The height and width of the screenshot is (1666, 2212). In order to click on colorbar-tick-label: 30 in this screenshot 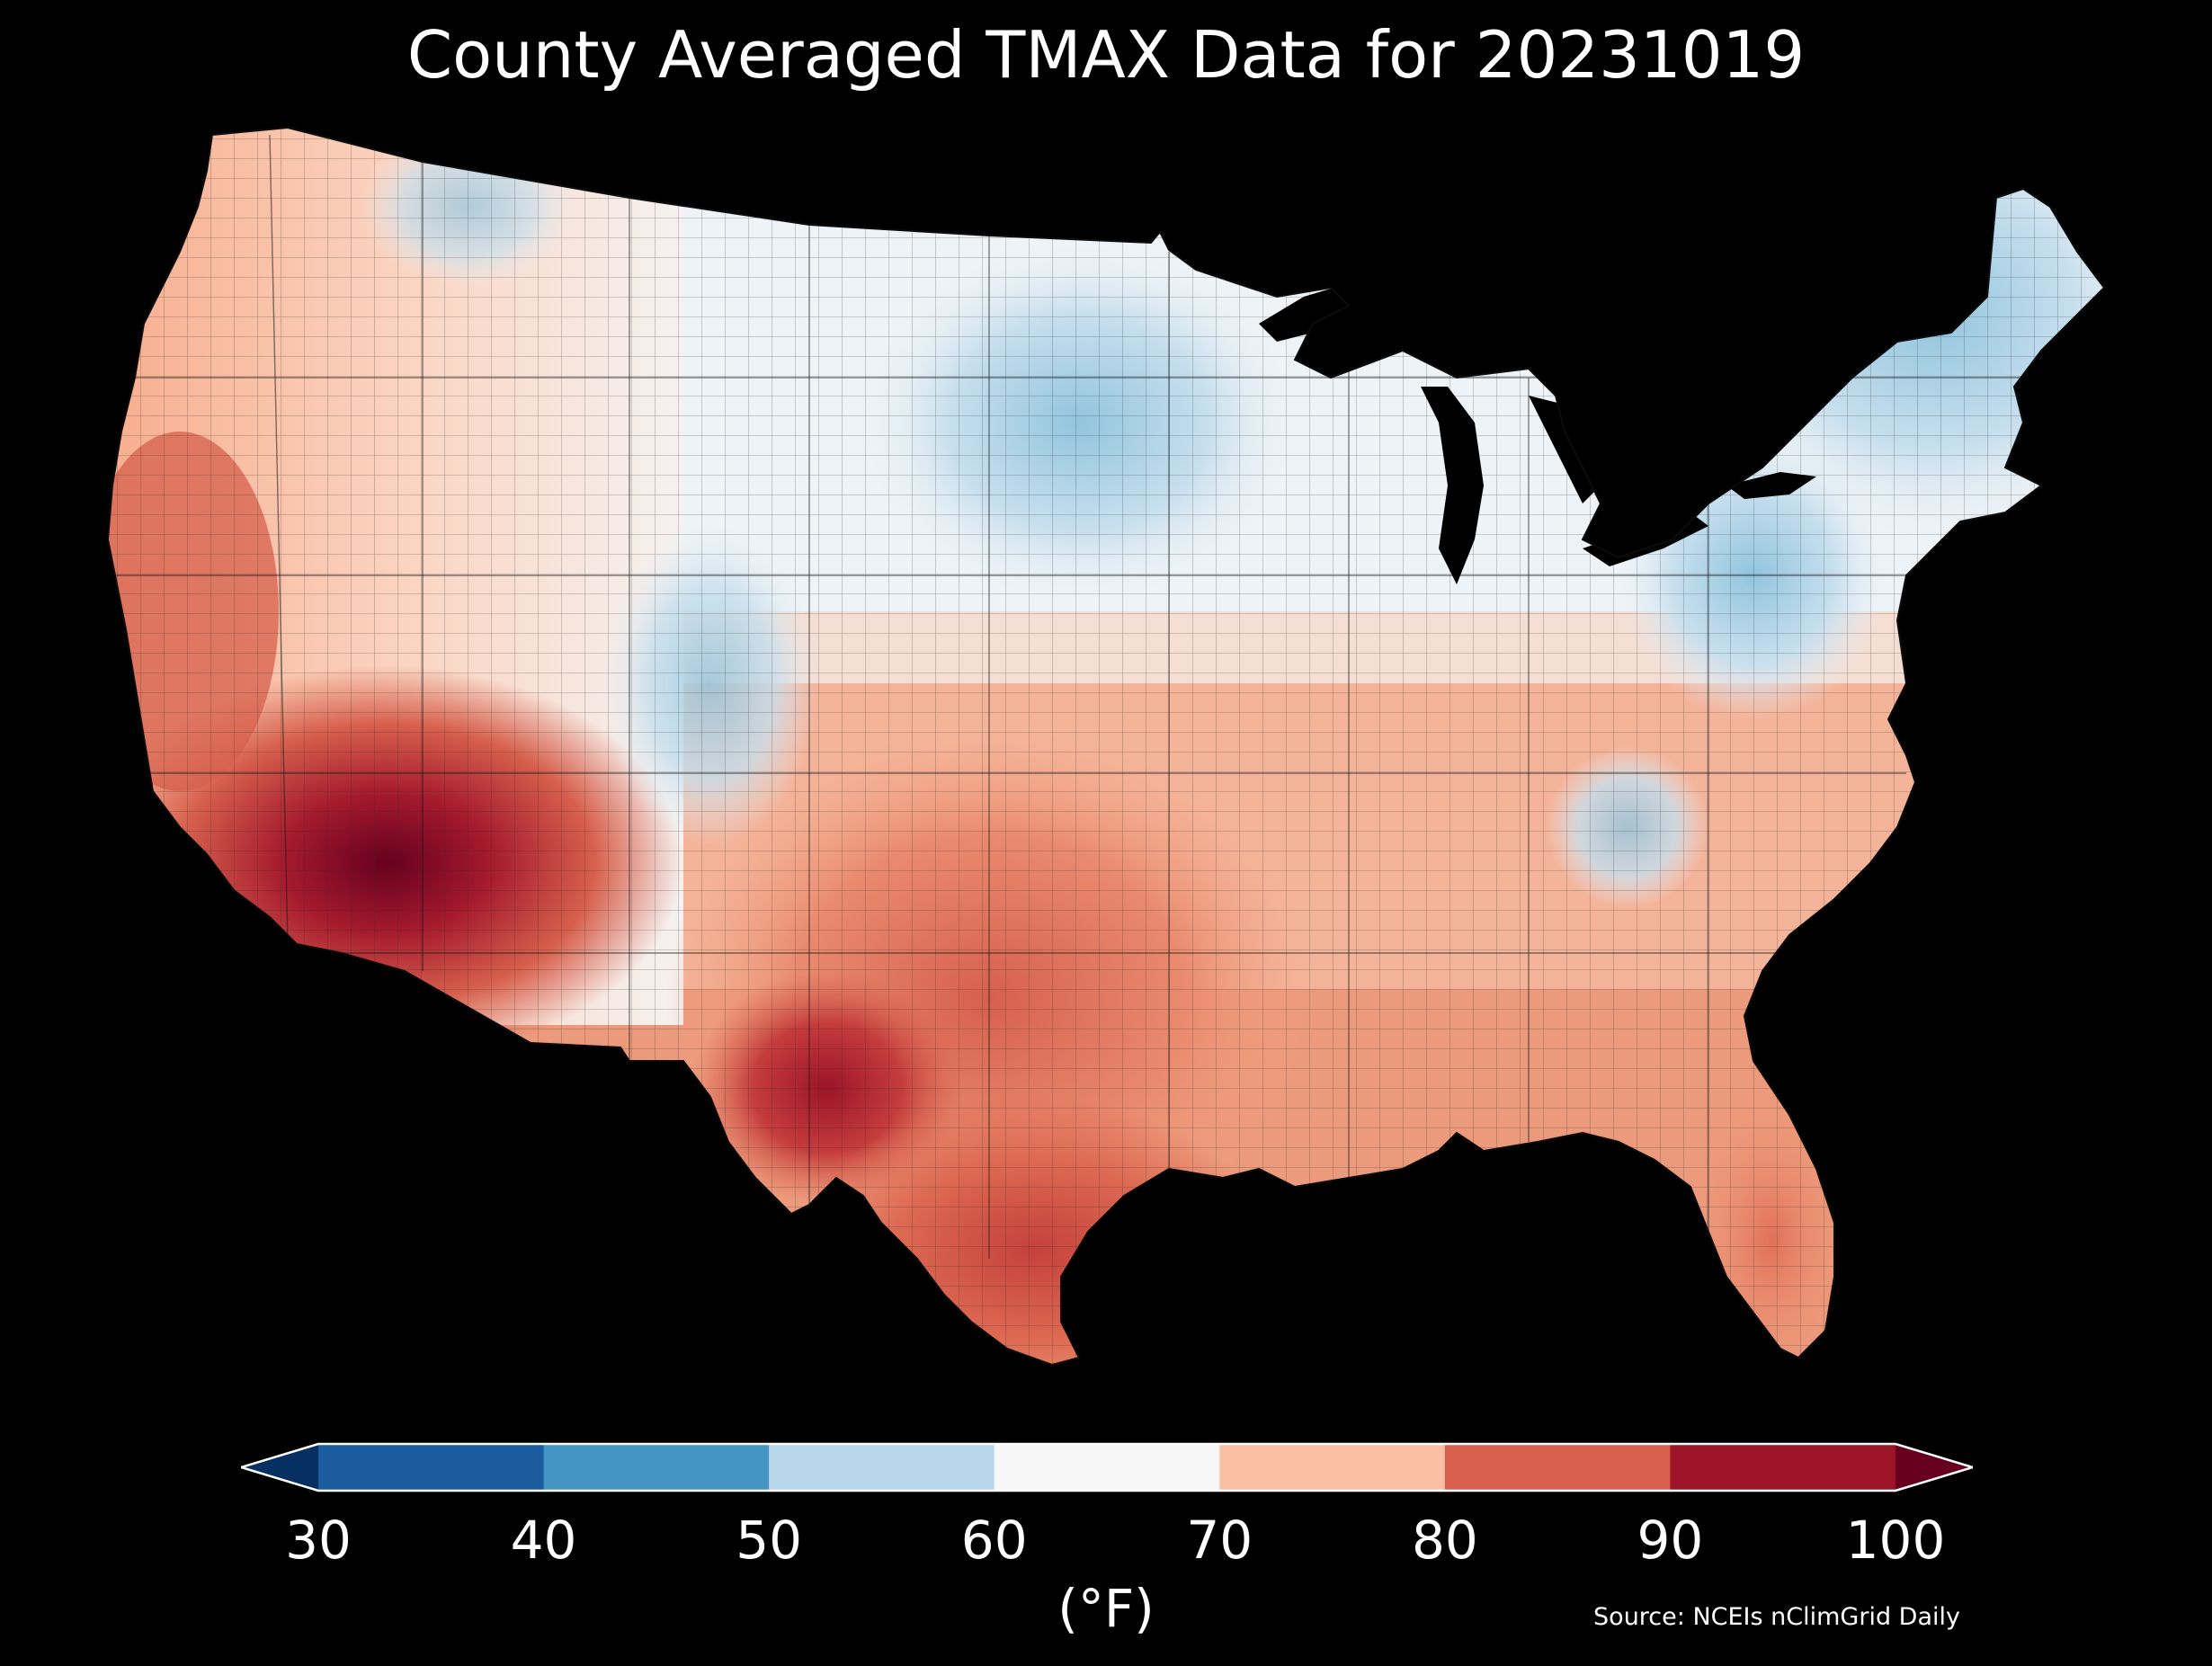, I will do `click(318, 1540)`.